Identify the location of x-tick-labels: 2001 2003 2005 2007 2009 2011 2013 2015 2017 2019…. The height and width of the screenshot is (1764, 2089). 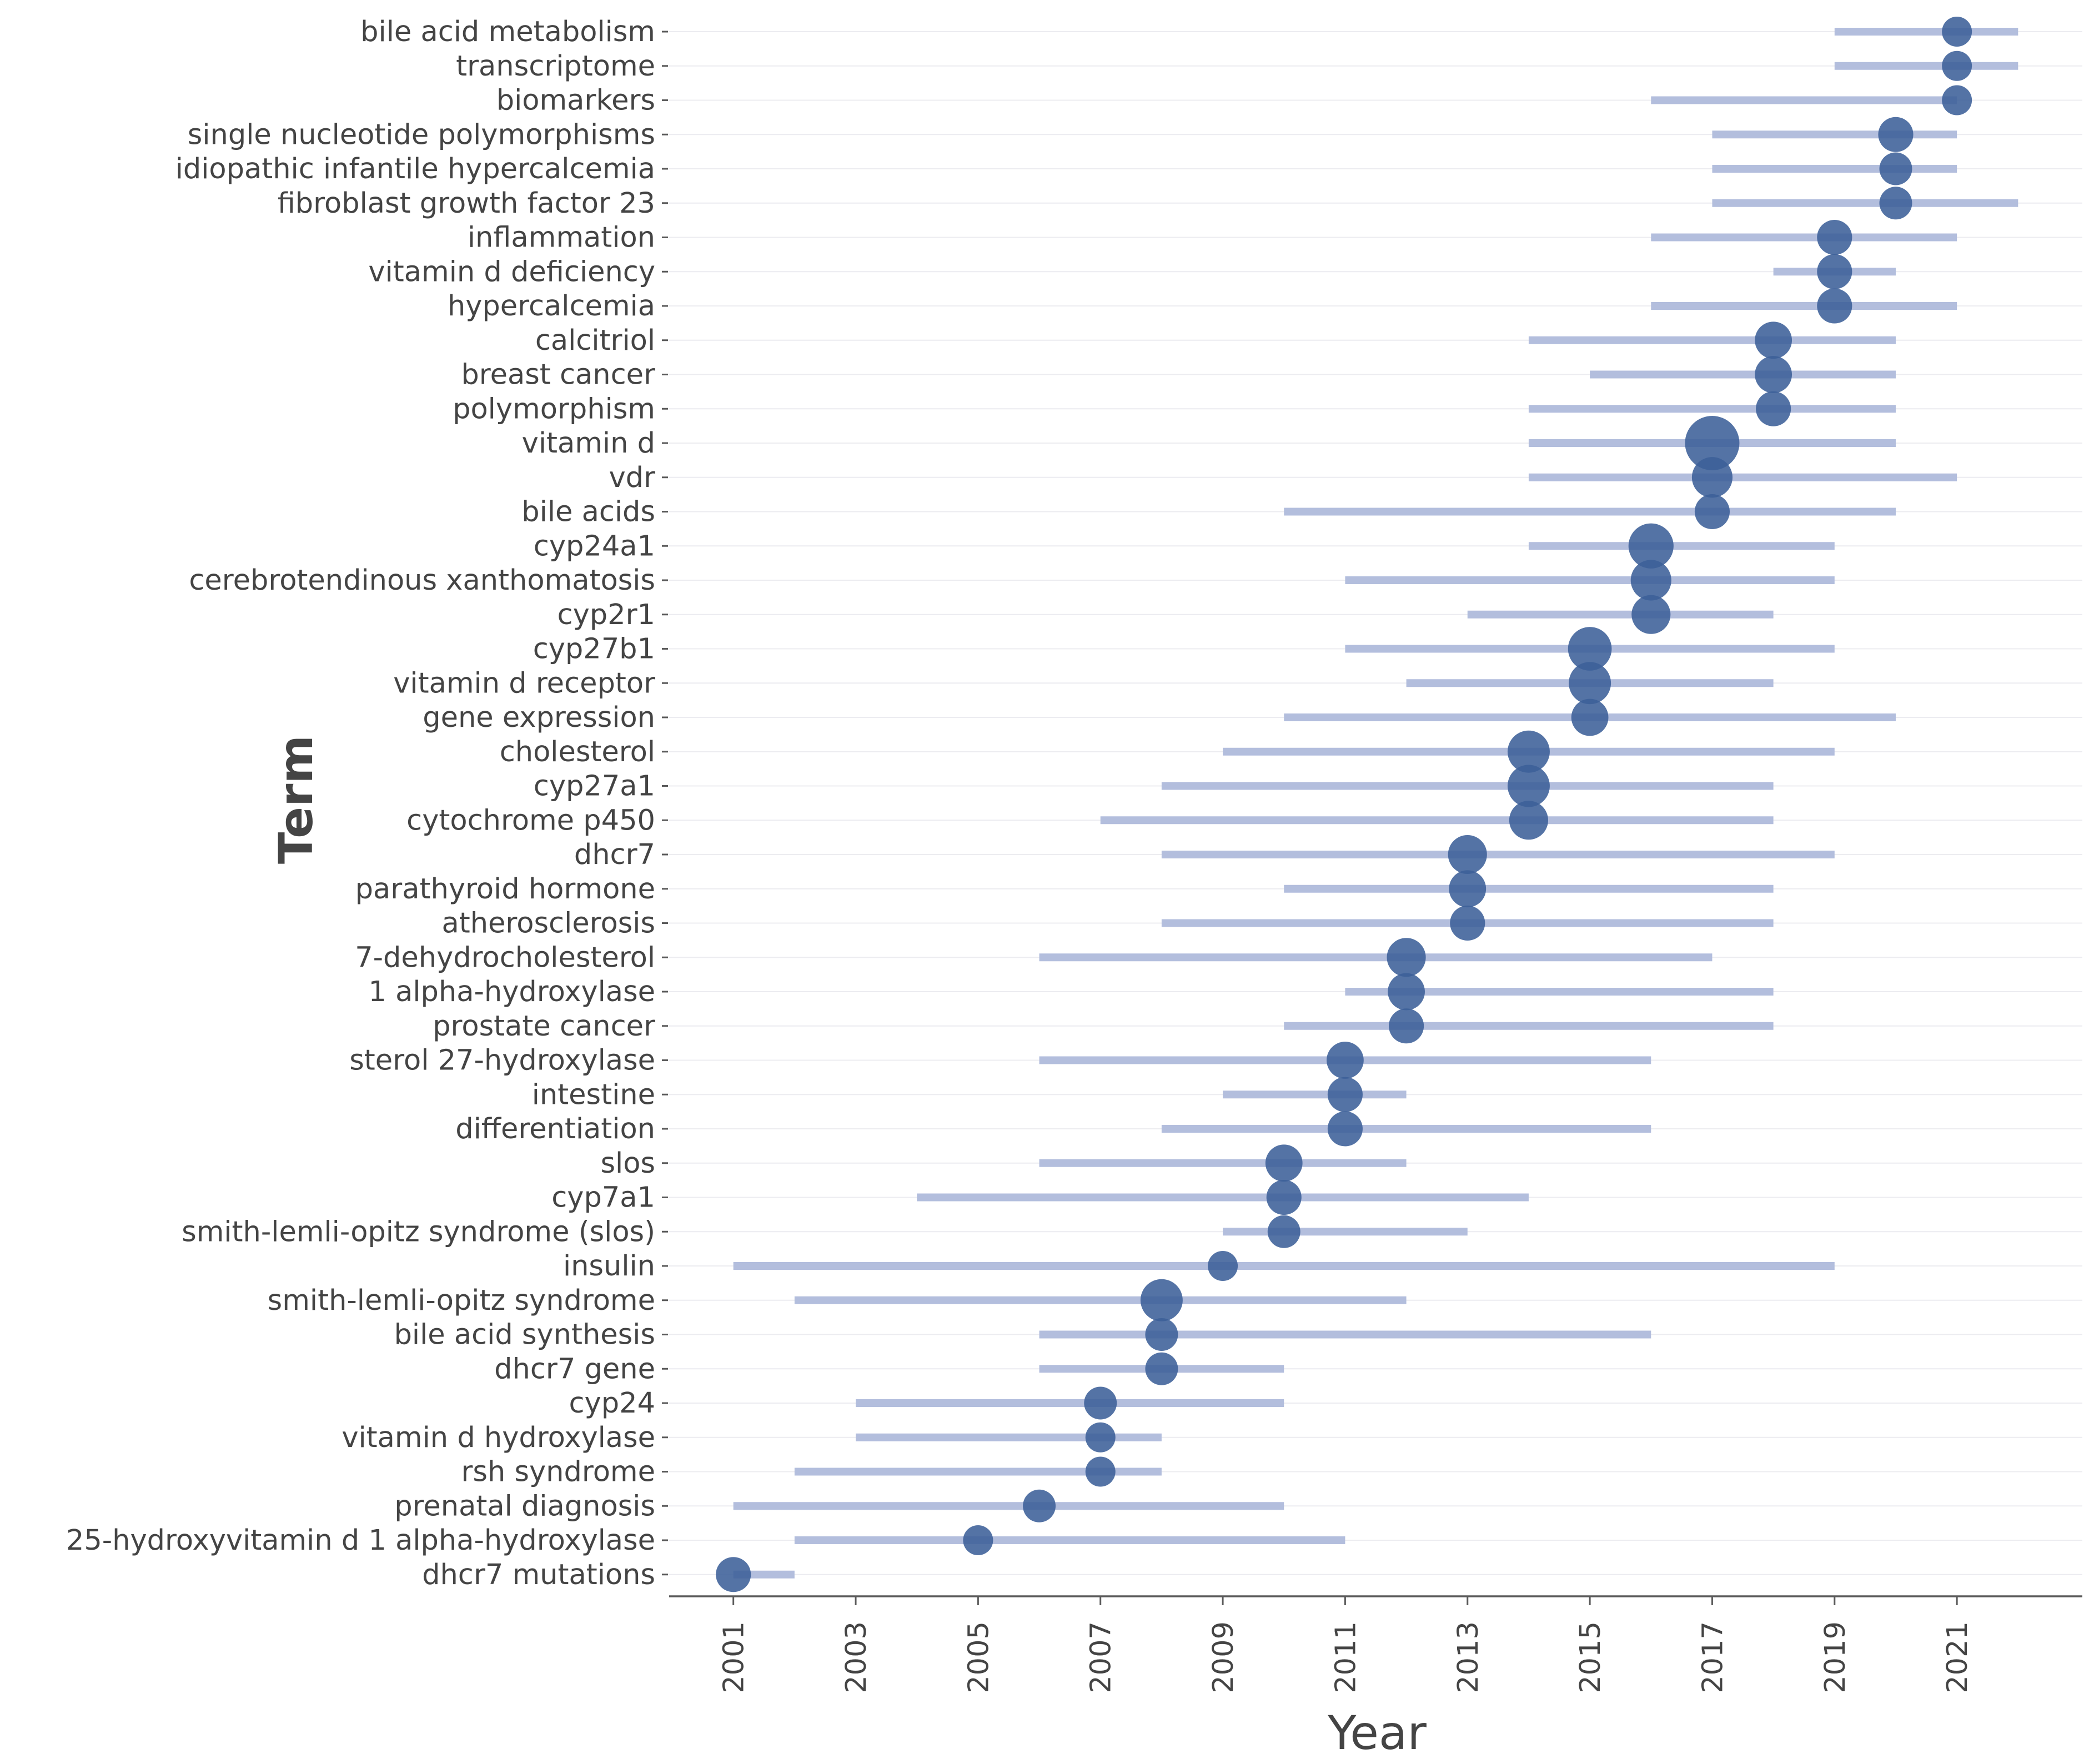
(1346, 1657).